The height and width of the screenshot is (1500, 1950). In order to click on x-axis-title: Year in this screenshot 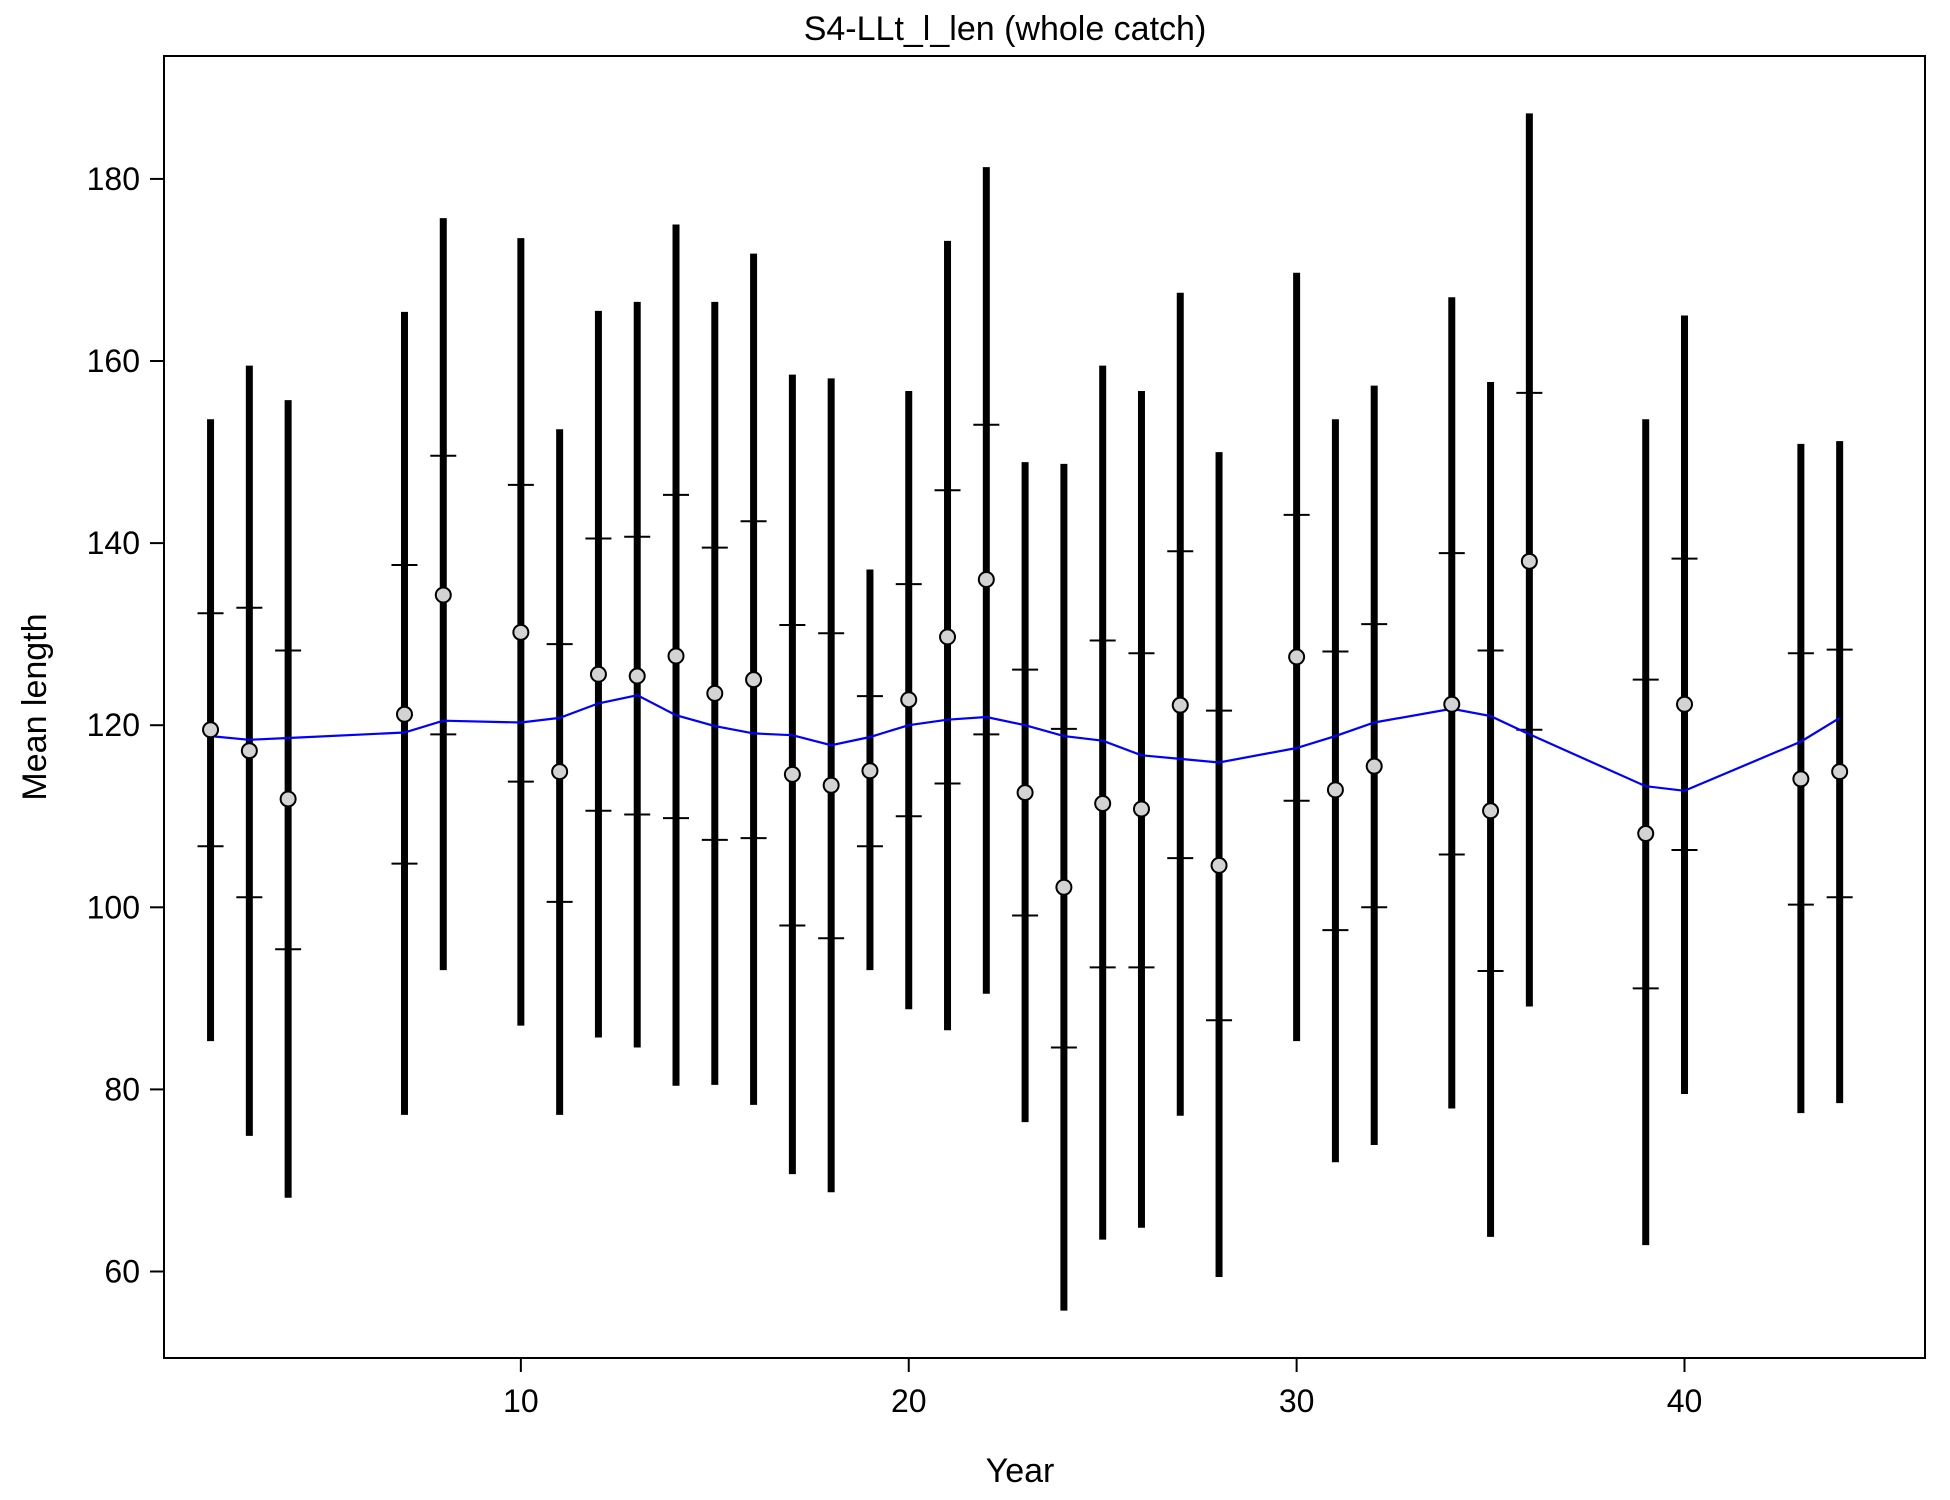, I will do `click(1020, 1471)`.